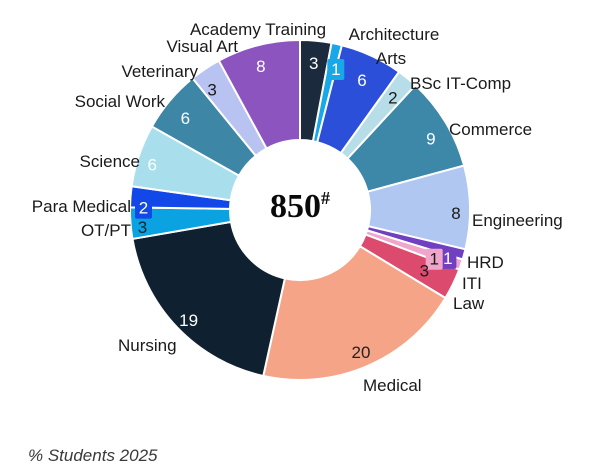 This screenshot has width=600, height=476. What do you see at coordinates (517, 220) in the screenshot?
I see `category-label-engineering: Engineering` at bounding box center [517, 220].